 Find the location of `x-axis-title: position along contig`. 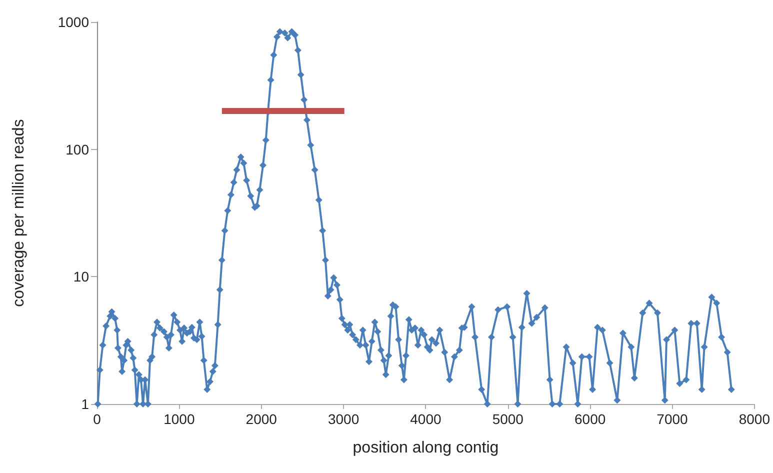

x-axis-title: position along contig is located at coordinates (425, 448).